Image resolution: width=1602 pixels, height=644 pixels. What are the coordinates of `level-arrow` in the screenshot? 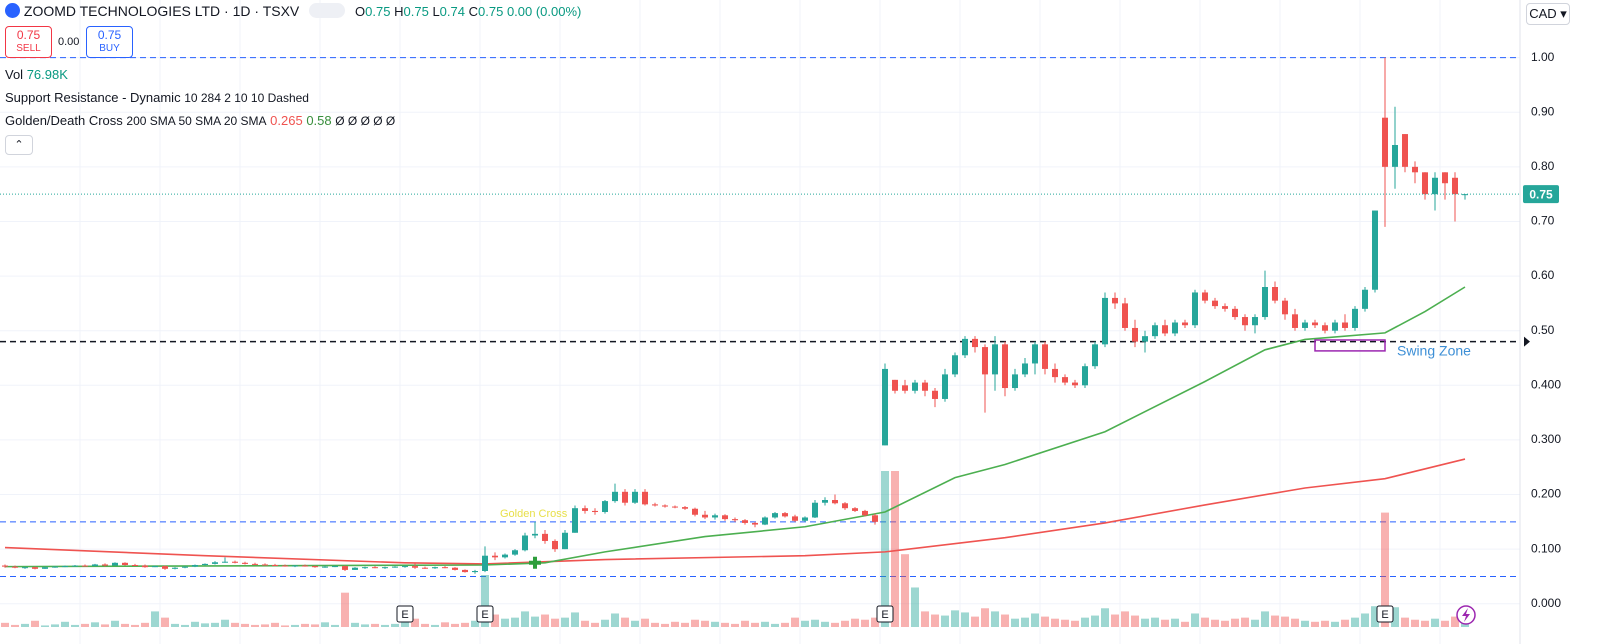 It's located at (1527, 341).